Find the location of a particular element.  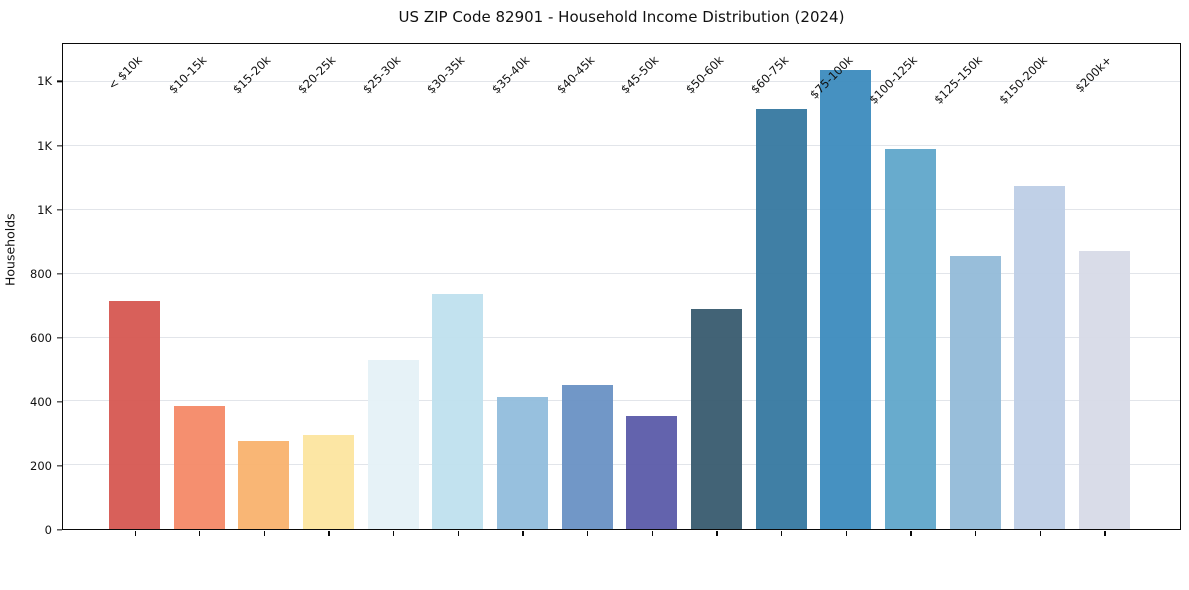

y-tick-label: 200 is located at coordinates (41, 465).